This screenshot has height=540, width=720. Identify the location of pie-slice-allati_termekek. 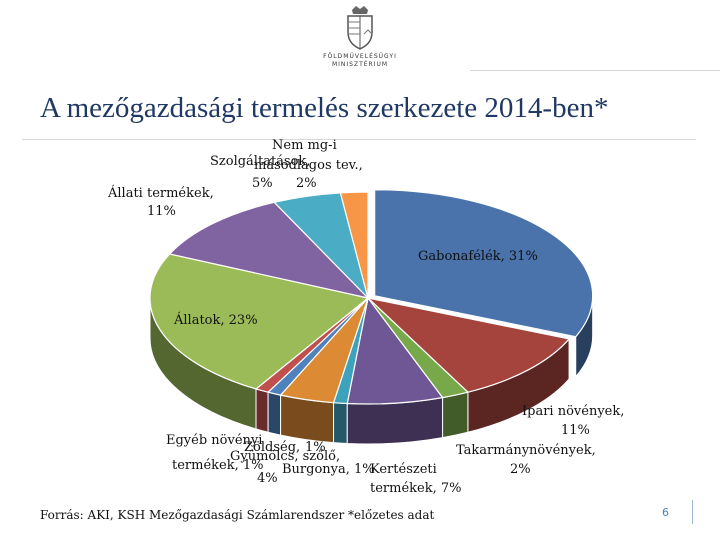
(269, 250).